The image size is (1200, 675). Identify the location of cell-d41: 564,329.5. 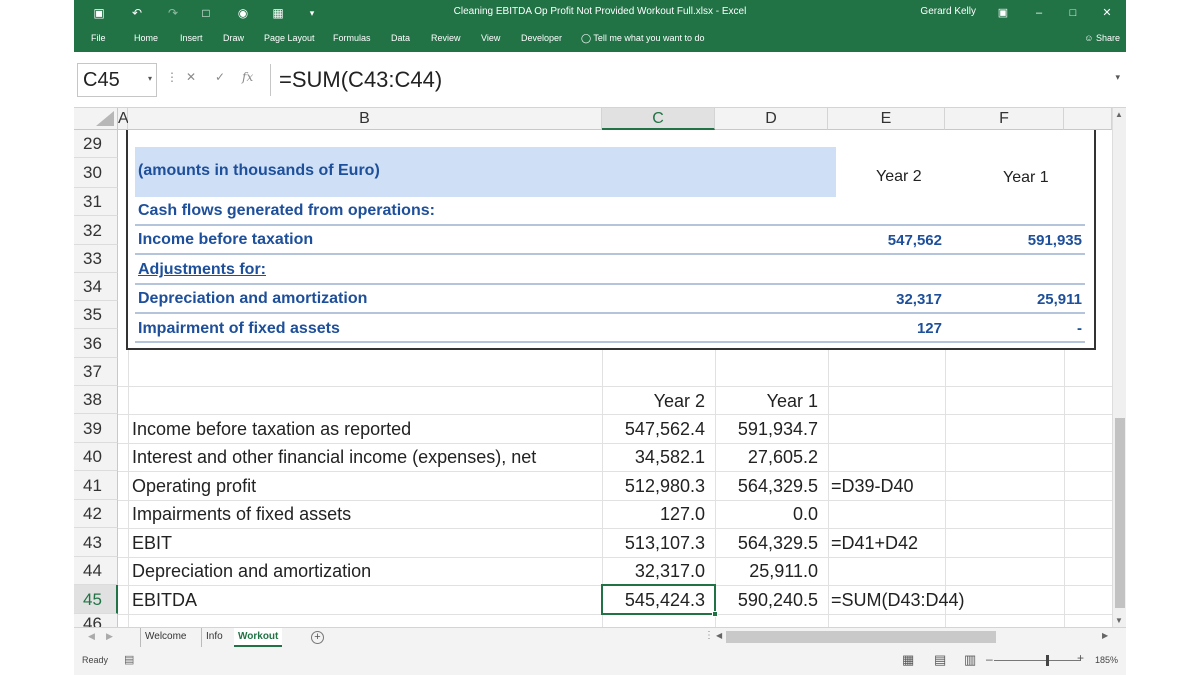
(777, 486).